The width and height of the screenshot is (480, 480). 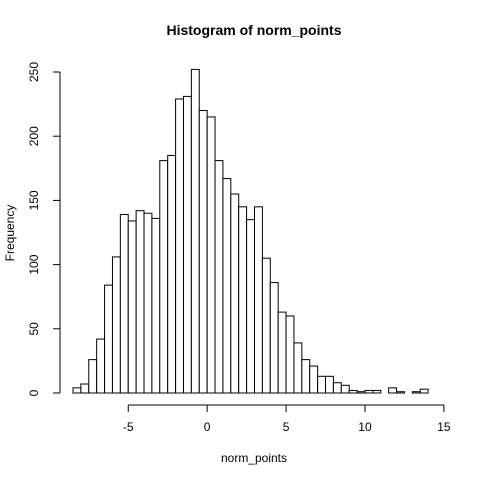 What do you see at coordinates (44, 229) in the screenshot?
I see `y-axis: 0 50 100 150 200 250` at bounding box center [44, 229].